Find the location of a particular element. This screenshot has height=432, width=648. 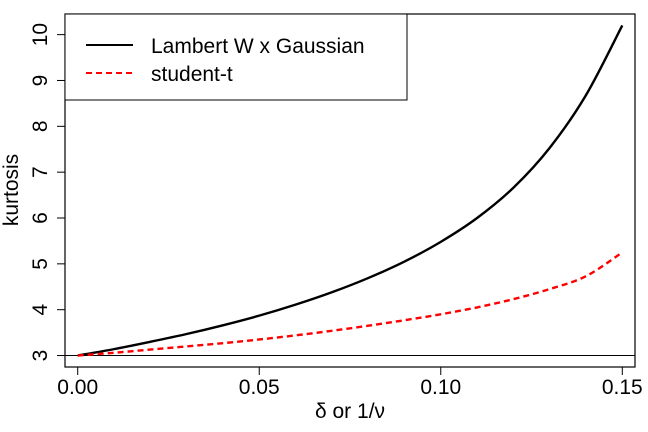

y-tick-label: 7 is located at coordinates (40, 172).